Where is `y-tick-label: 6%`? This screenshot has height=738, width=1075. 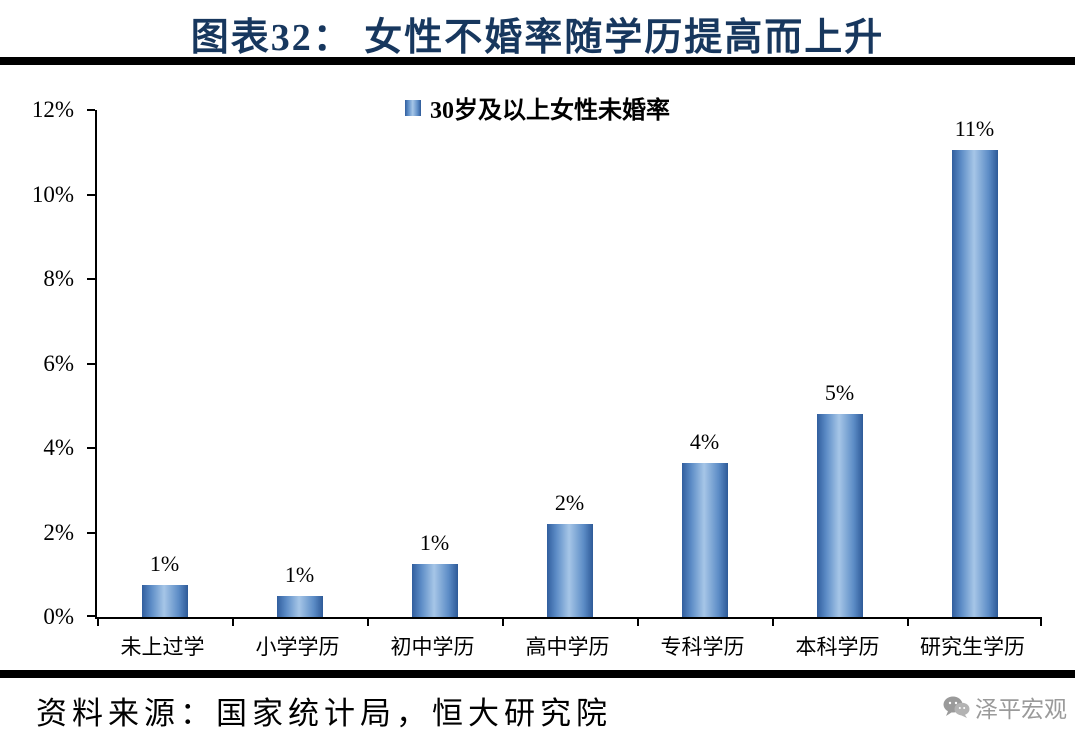
y-tick-label: 6% is located at coordinates (58, 363).